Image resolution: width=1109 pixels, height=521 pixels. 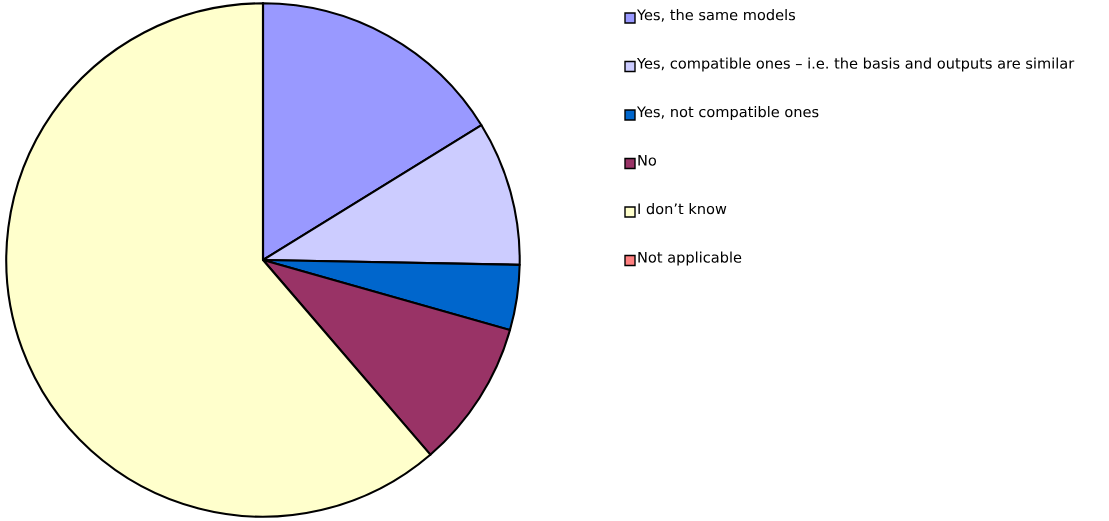 What do you see at coordinates (647, 160) in the screenshot?
I see `legend-label: No` at bounding box center [647, 160].